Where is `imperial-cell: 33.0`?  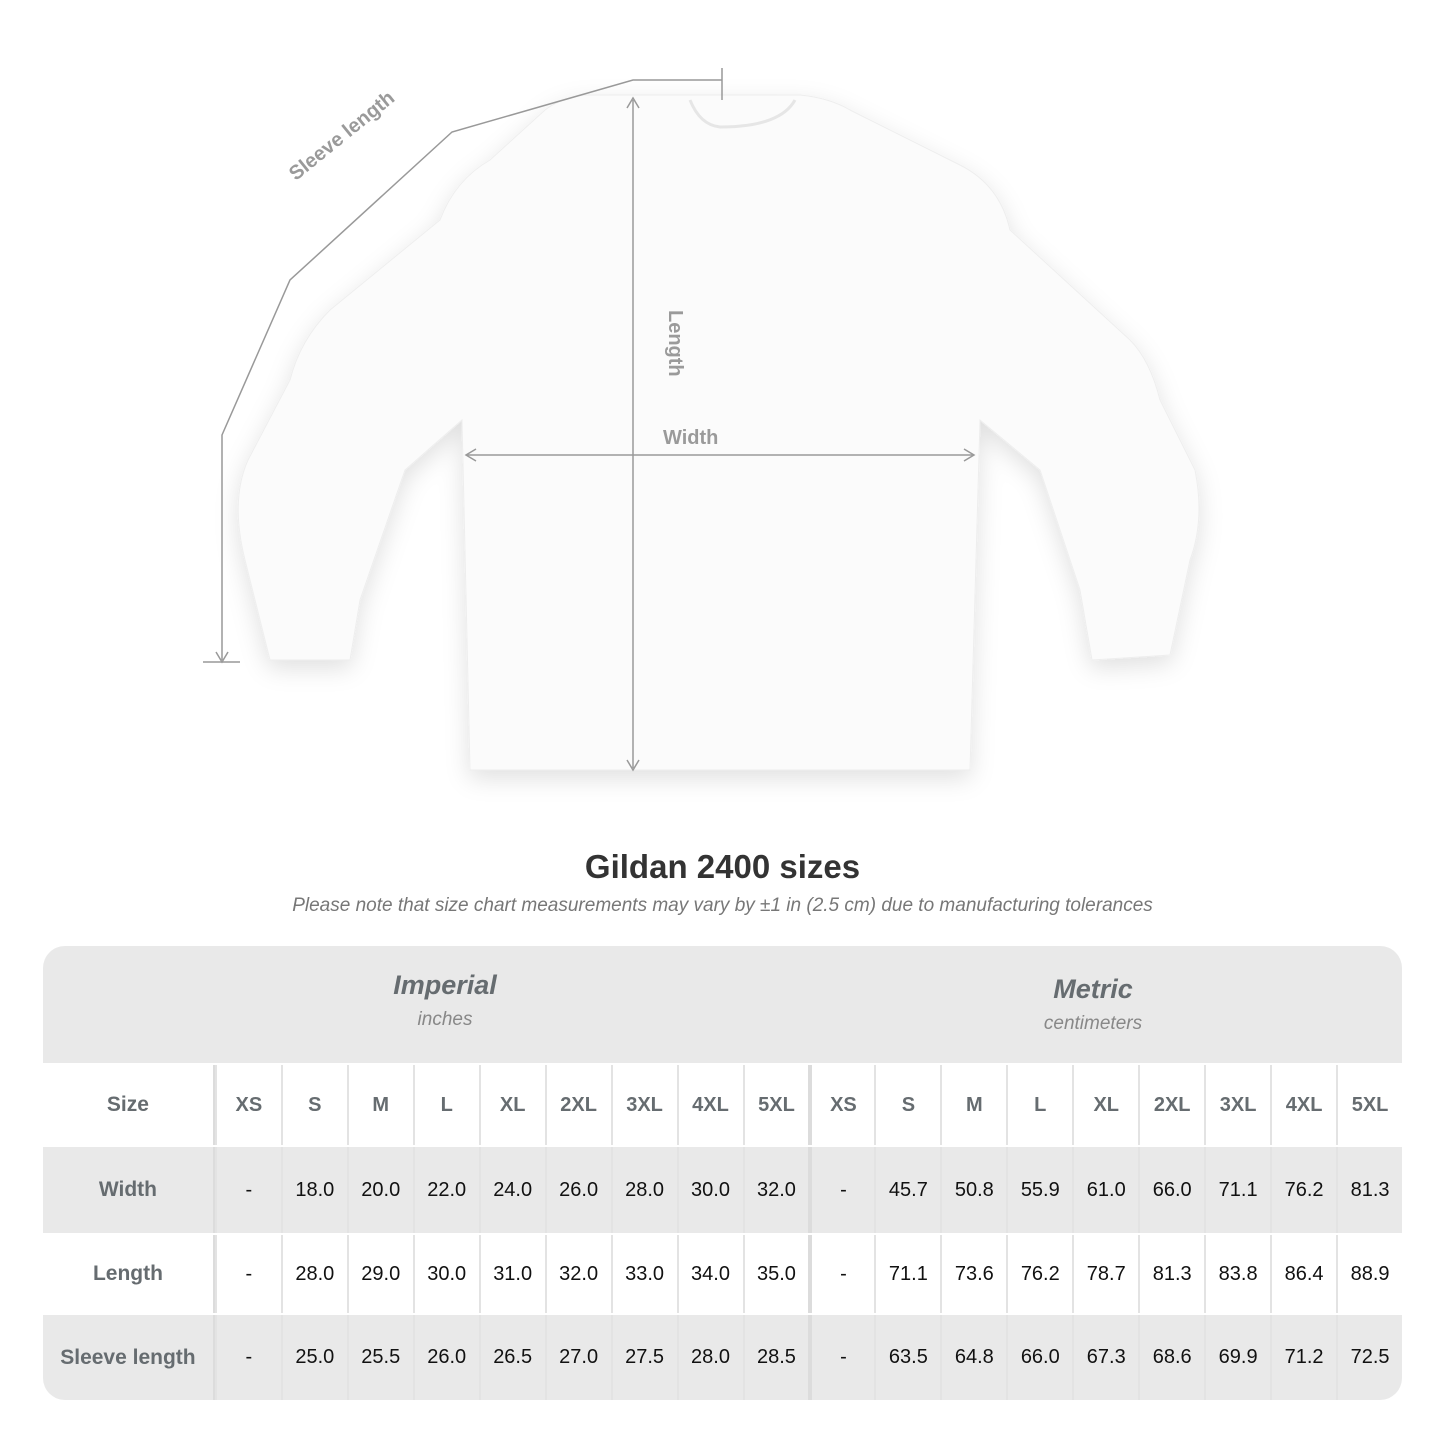
imperial-cell: 33.0 is located at coordinates (643, 1274).